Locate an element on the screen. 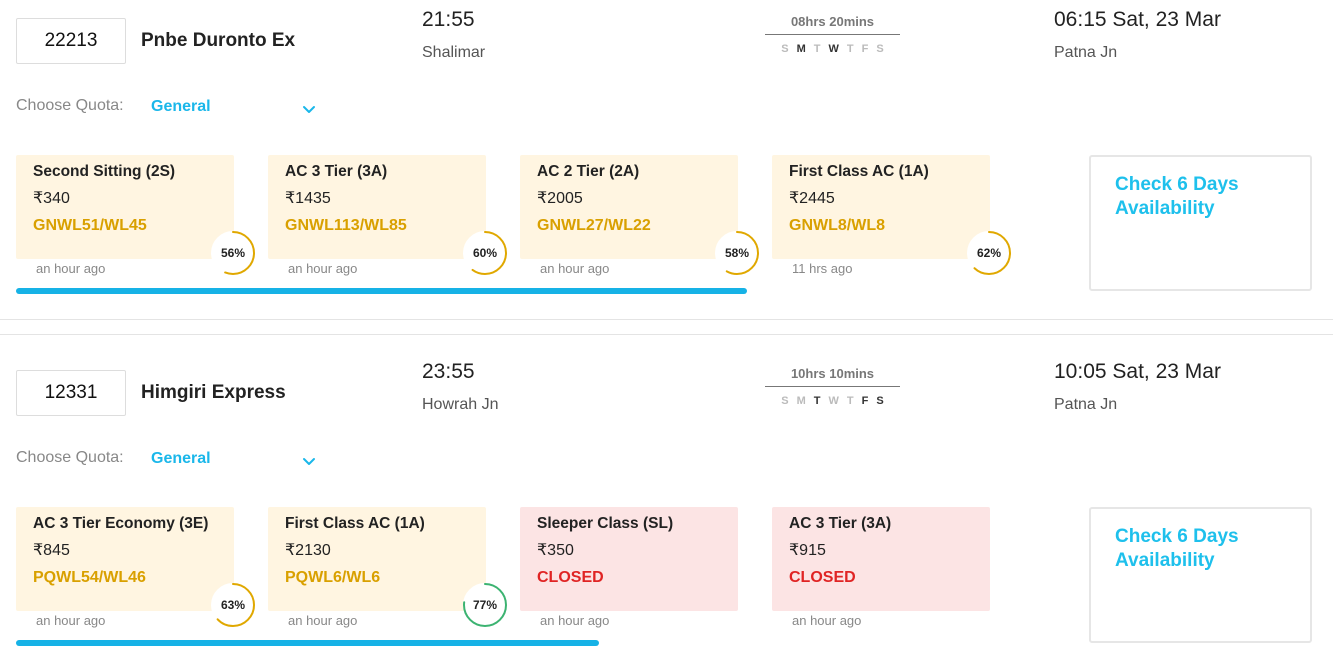 This screenshot has width=1333, height=659. chance-percent: 58% is located at coordinates (737, 253).